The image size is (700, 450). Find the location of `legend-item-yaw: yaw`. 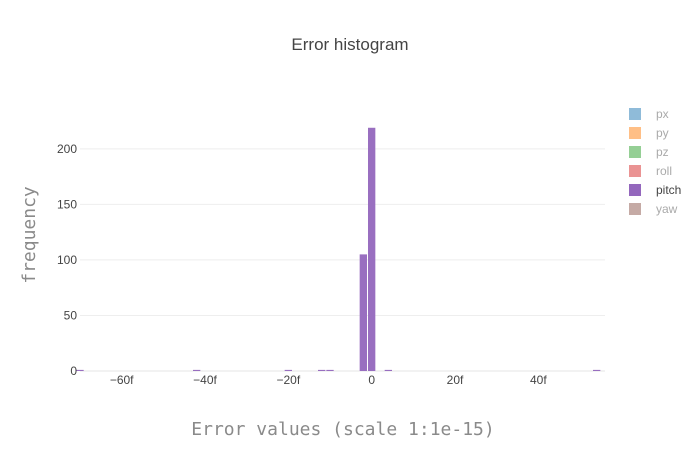

legend-item-yaw: yaw is located at coordinates (653, 209).